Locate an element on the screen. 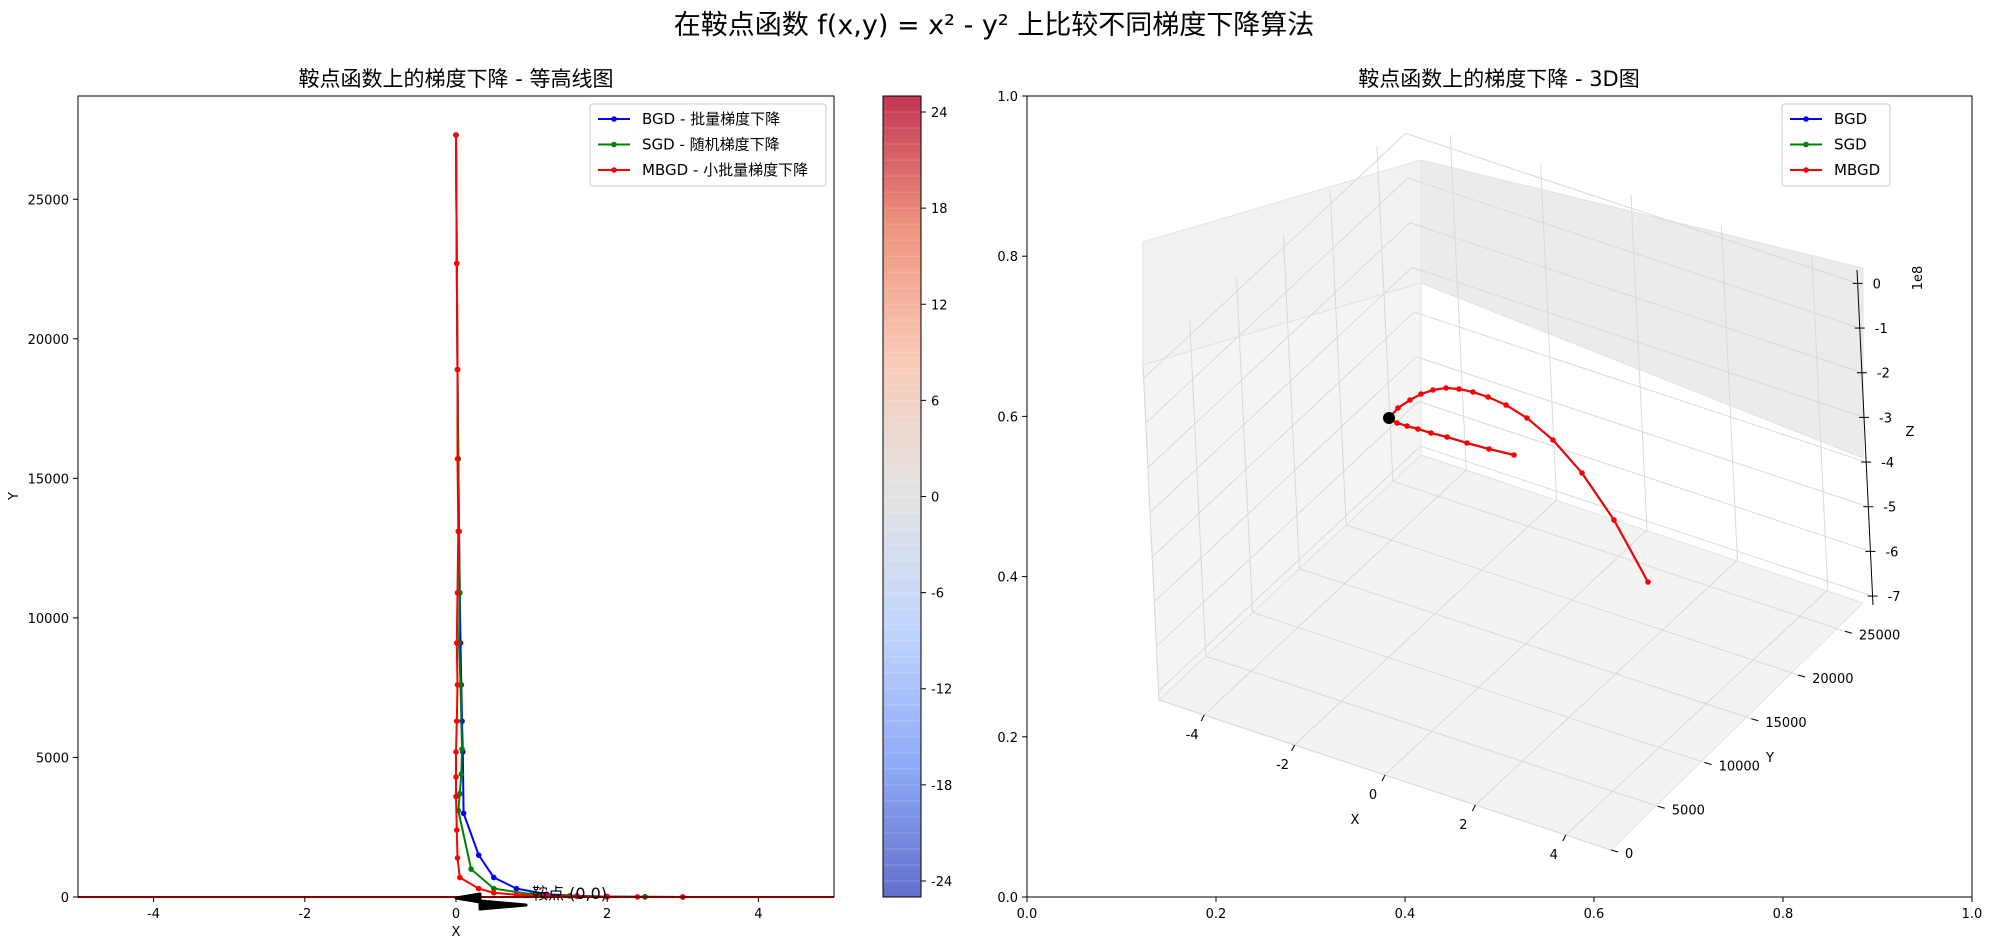 The height and width of the screenshot is (950, 1989). legend-marker-3d-bgd is located at coordinates (1806, 119).